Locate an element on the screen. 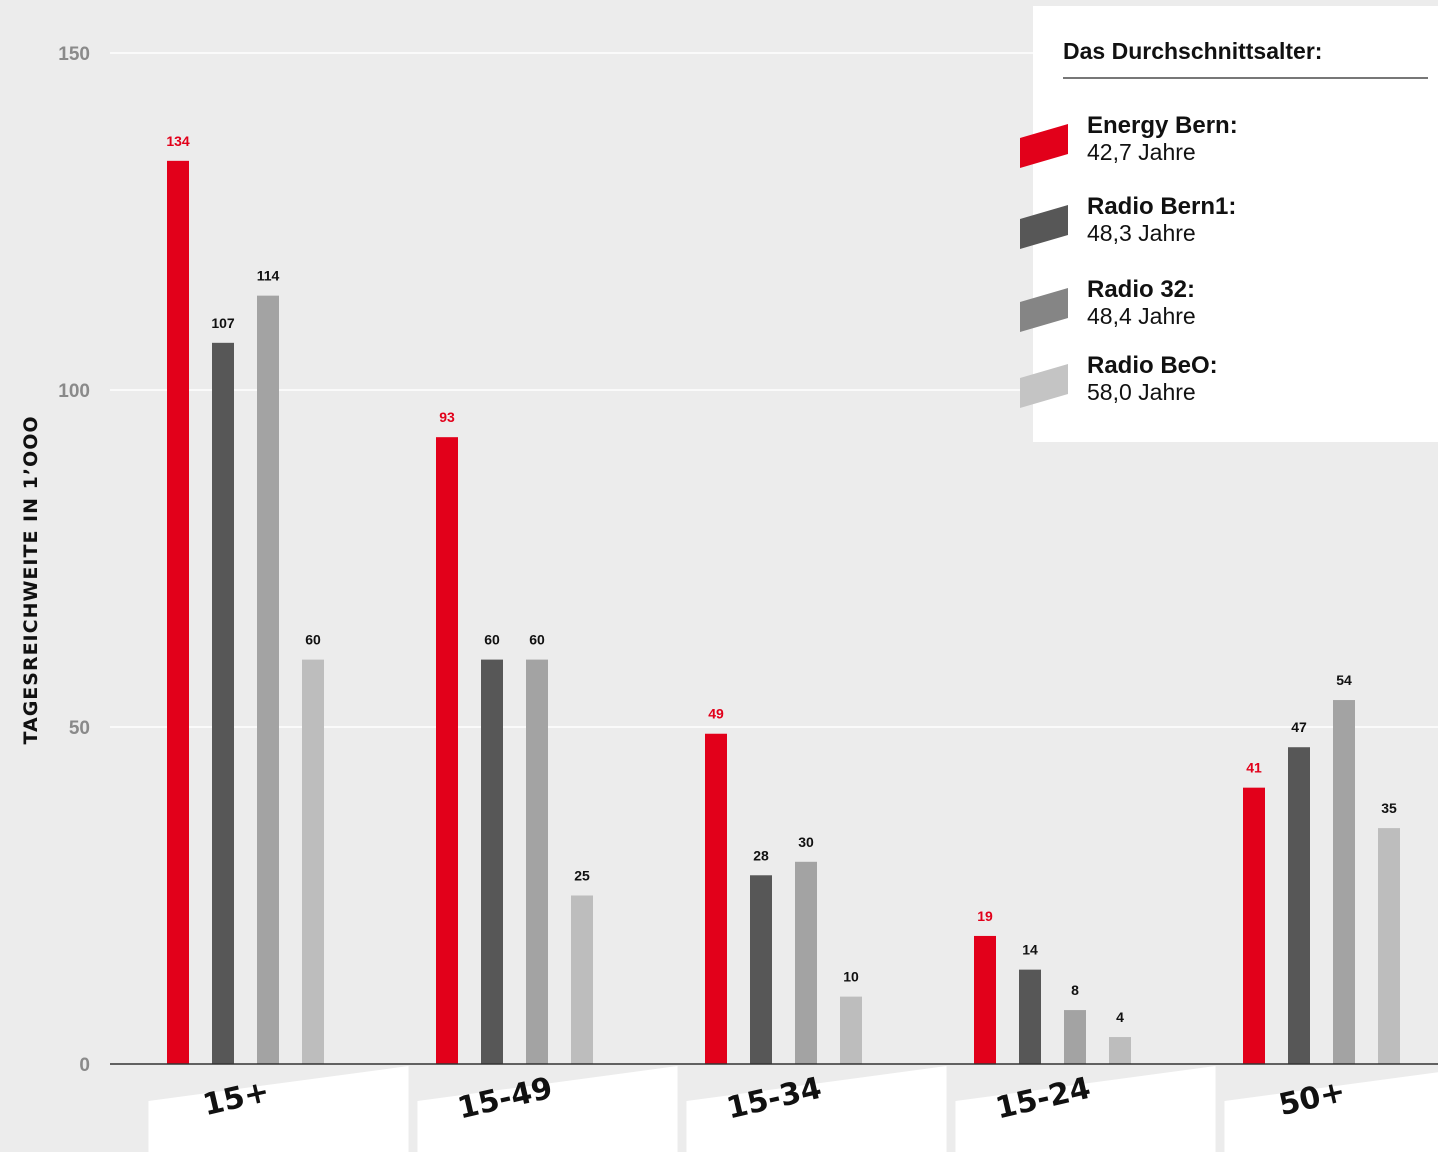 This screenshot has width=1438, height=1152. data-label: 30 is located at coordinates (806, 842).